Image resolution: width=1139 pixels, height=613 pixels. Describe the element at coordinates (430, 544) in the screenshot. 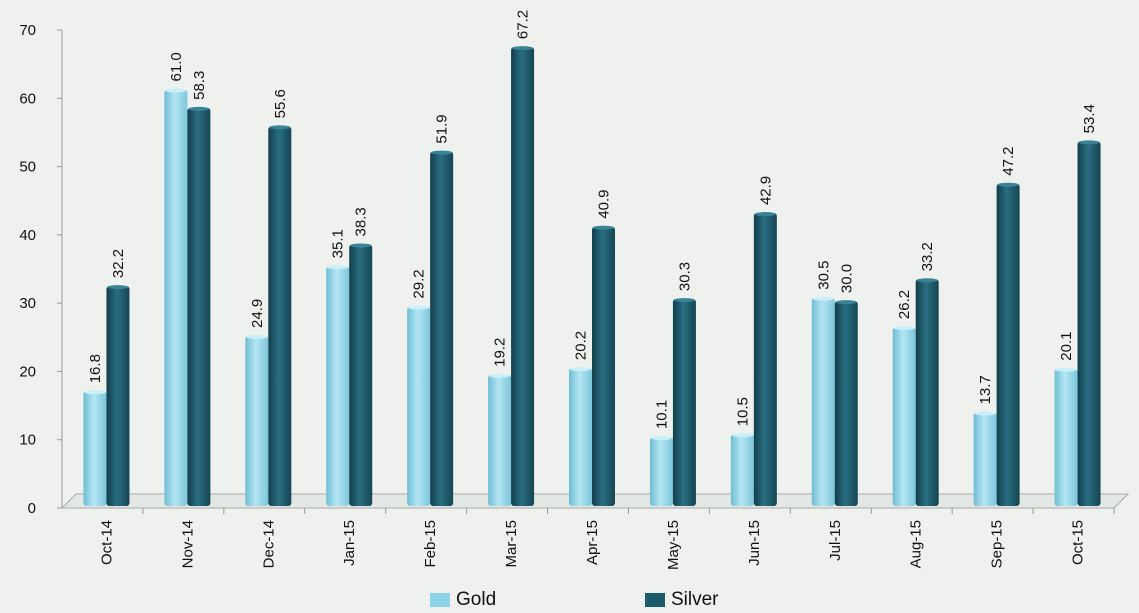

I see `x-tick-label: Feb-15` at that location.